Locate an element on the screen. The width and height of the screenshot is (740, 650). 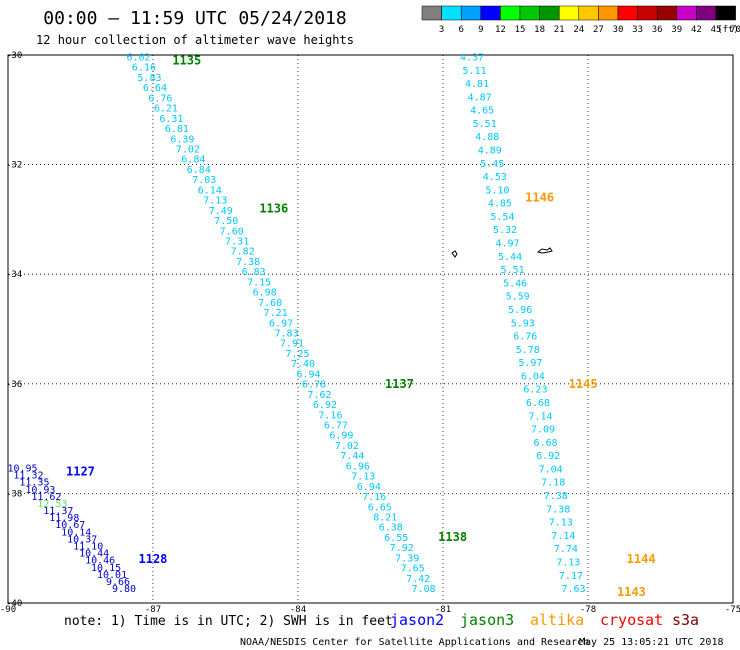
colorbar-label: 24 is located at coordinates (578, 30).